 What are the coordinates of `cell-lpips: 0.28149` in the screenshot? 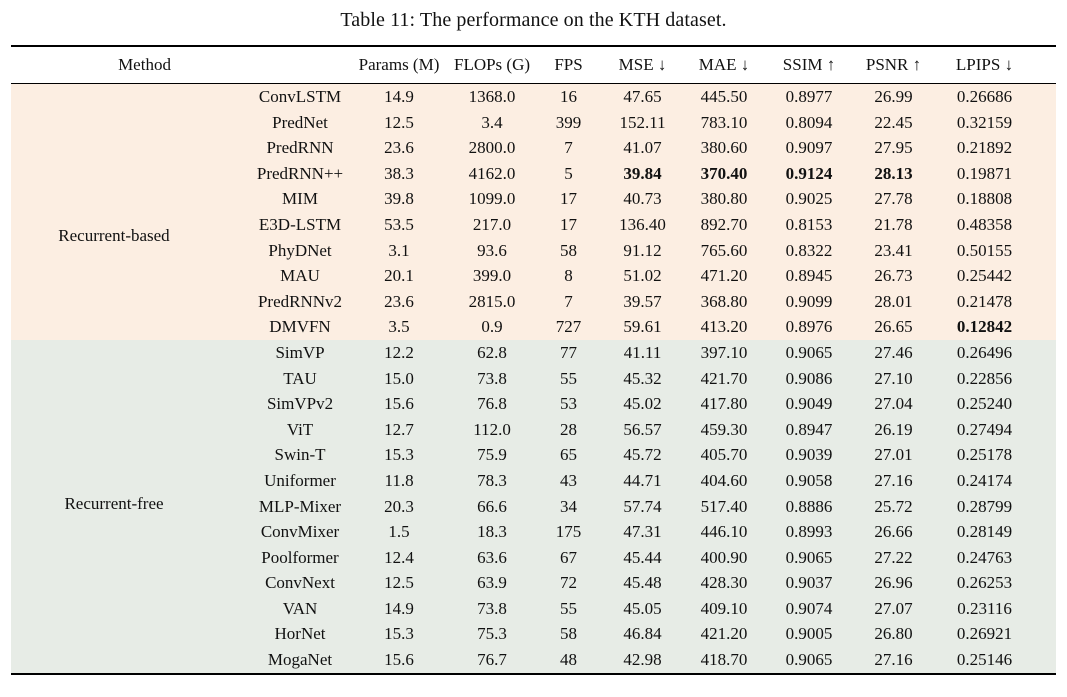 It's located at (984, 532).